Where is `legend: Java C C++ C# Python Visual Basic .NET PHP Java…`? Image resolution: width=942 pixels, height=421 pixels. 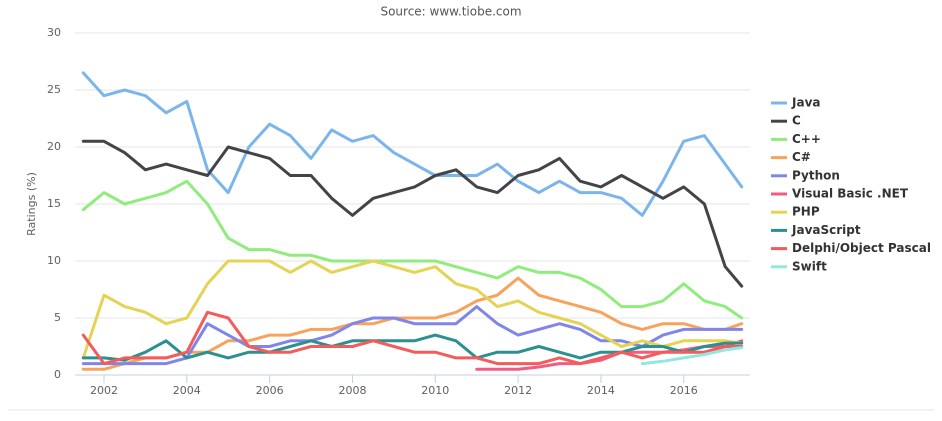
legend: Java C C++ C# Python Visual Basic .NET PHP Java… is located at coordinates (851, 184).